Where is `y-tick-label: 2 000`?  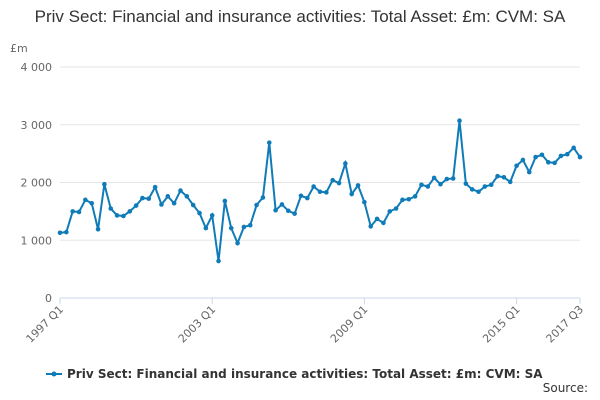 y-tick-label: 2 000 is located at coordinates (37, 183).